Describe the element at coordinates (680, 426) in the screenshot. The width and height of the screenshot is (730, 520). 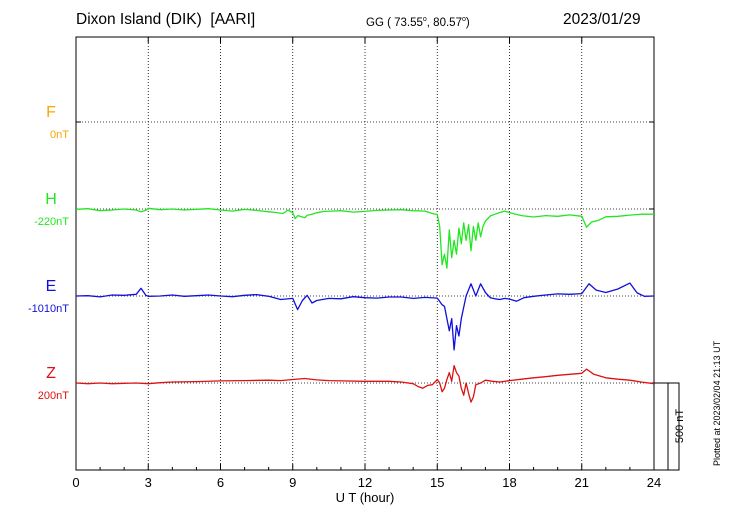
I see `scale-bar-label: 500 nT` at that location.